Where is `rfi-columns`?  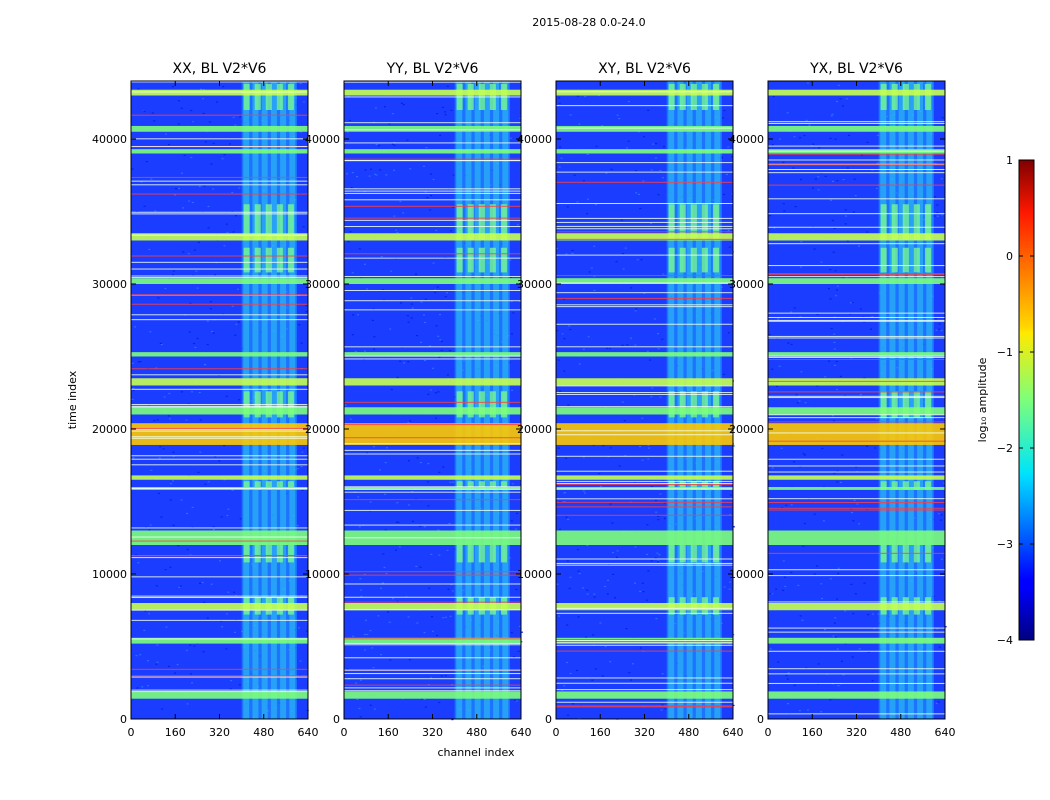
rfi-columns is located at coordinates (269, 400).